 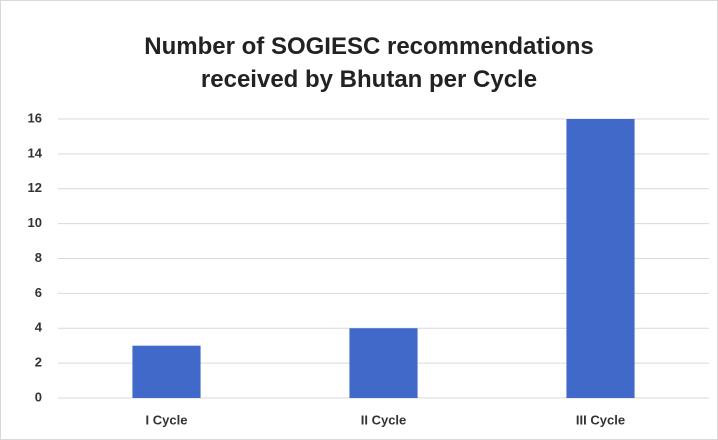 I want to click on x-tick-label: II Cycle, so click(x=384, y=419).